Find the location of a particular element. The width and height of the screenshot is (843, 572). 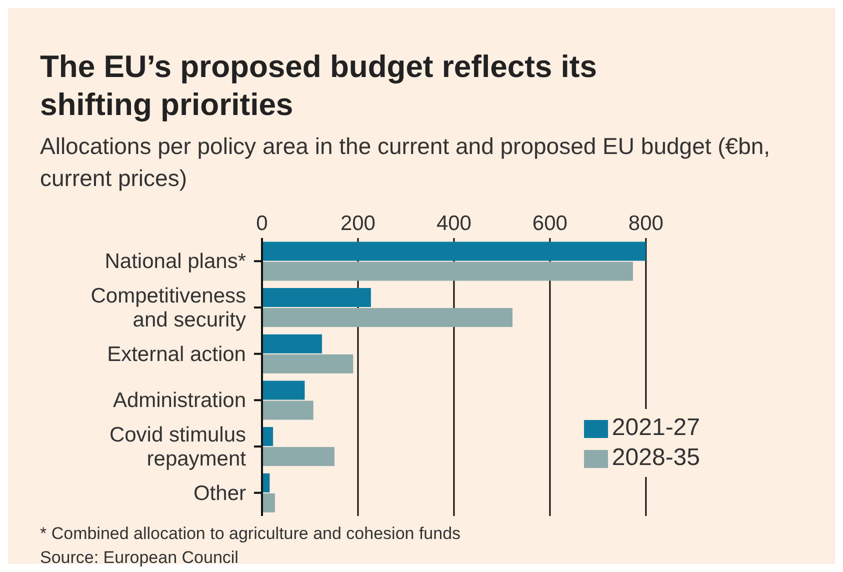

source-note: Source: European Council is located at coordinates (140, 558).